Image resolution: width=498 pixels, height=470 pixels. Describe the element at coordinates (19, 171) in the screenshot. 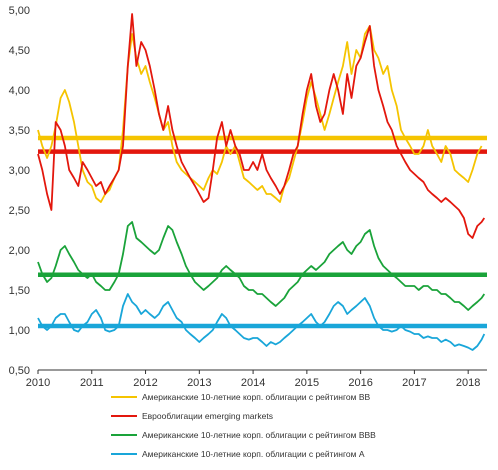

I see `y-tick-label: 3,00` at that location.